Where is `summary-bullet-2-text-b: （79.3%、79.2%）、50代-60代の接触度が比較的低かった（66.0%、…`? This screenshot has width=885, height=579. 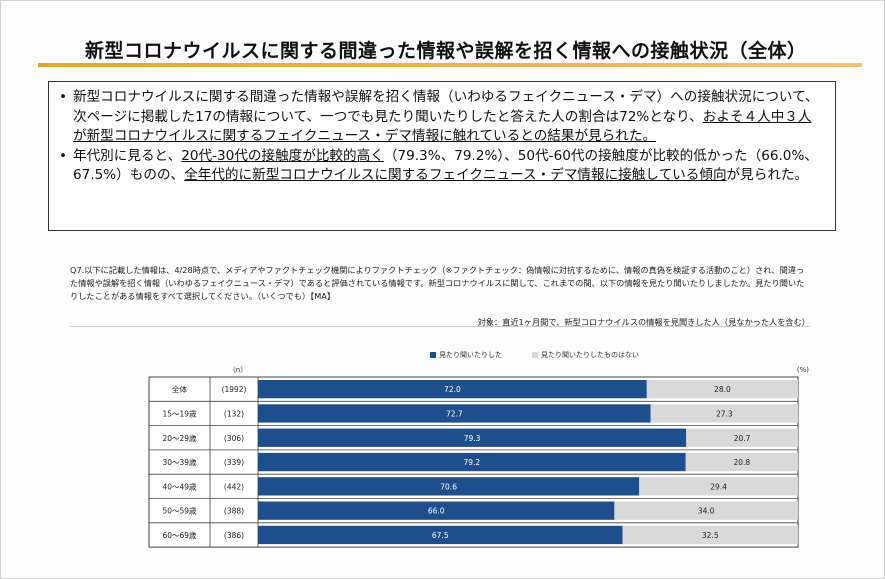
summary-bullet-2-text-b: （79.3%、79.2%）、50代-60代の接触度が比較的低かった（66.0%、… is located at coordinates (445, 165).